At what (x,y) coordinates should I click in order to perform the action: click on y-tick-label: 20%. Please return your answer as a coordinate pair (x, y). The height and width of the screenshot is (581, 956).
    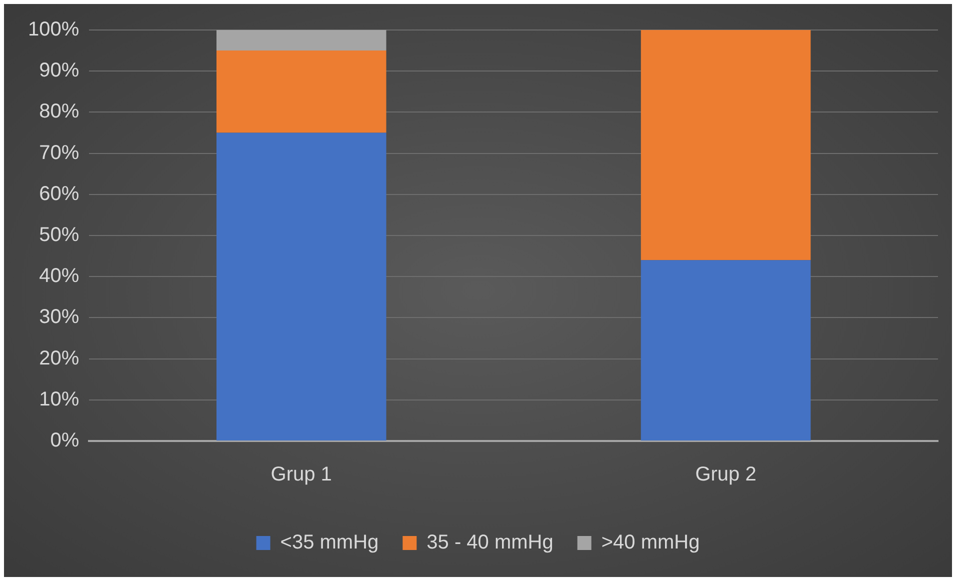
    Looking at the image, I should click on (59, 358).